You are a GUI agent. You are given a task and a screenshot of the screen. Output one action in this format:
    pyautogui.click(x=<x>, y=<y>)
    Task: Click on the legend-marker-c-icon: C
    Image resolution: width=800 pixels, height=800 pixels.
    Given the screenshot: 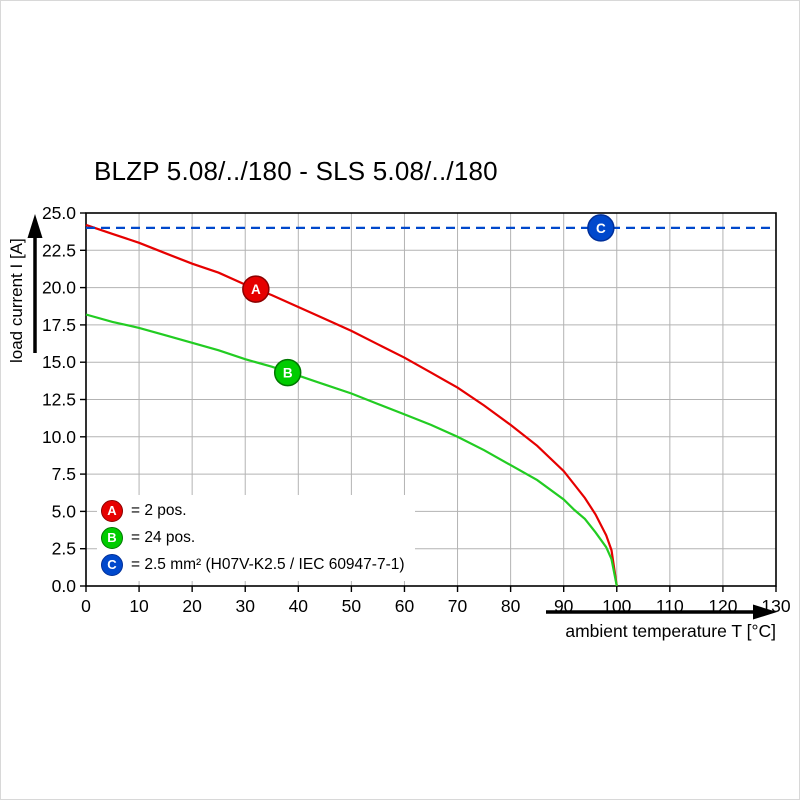 What is the action you would take?
    pyautogui.click(x=112, y=564)
    